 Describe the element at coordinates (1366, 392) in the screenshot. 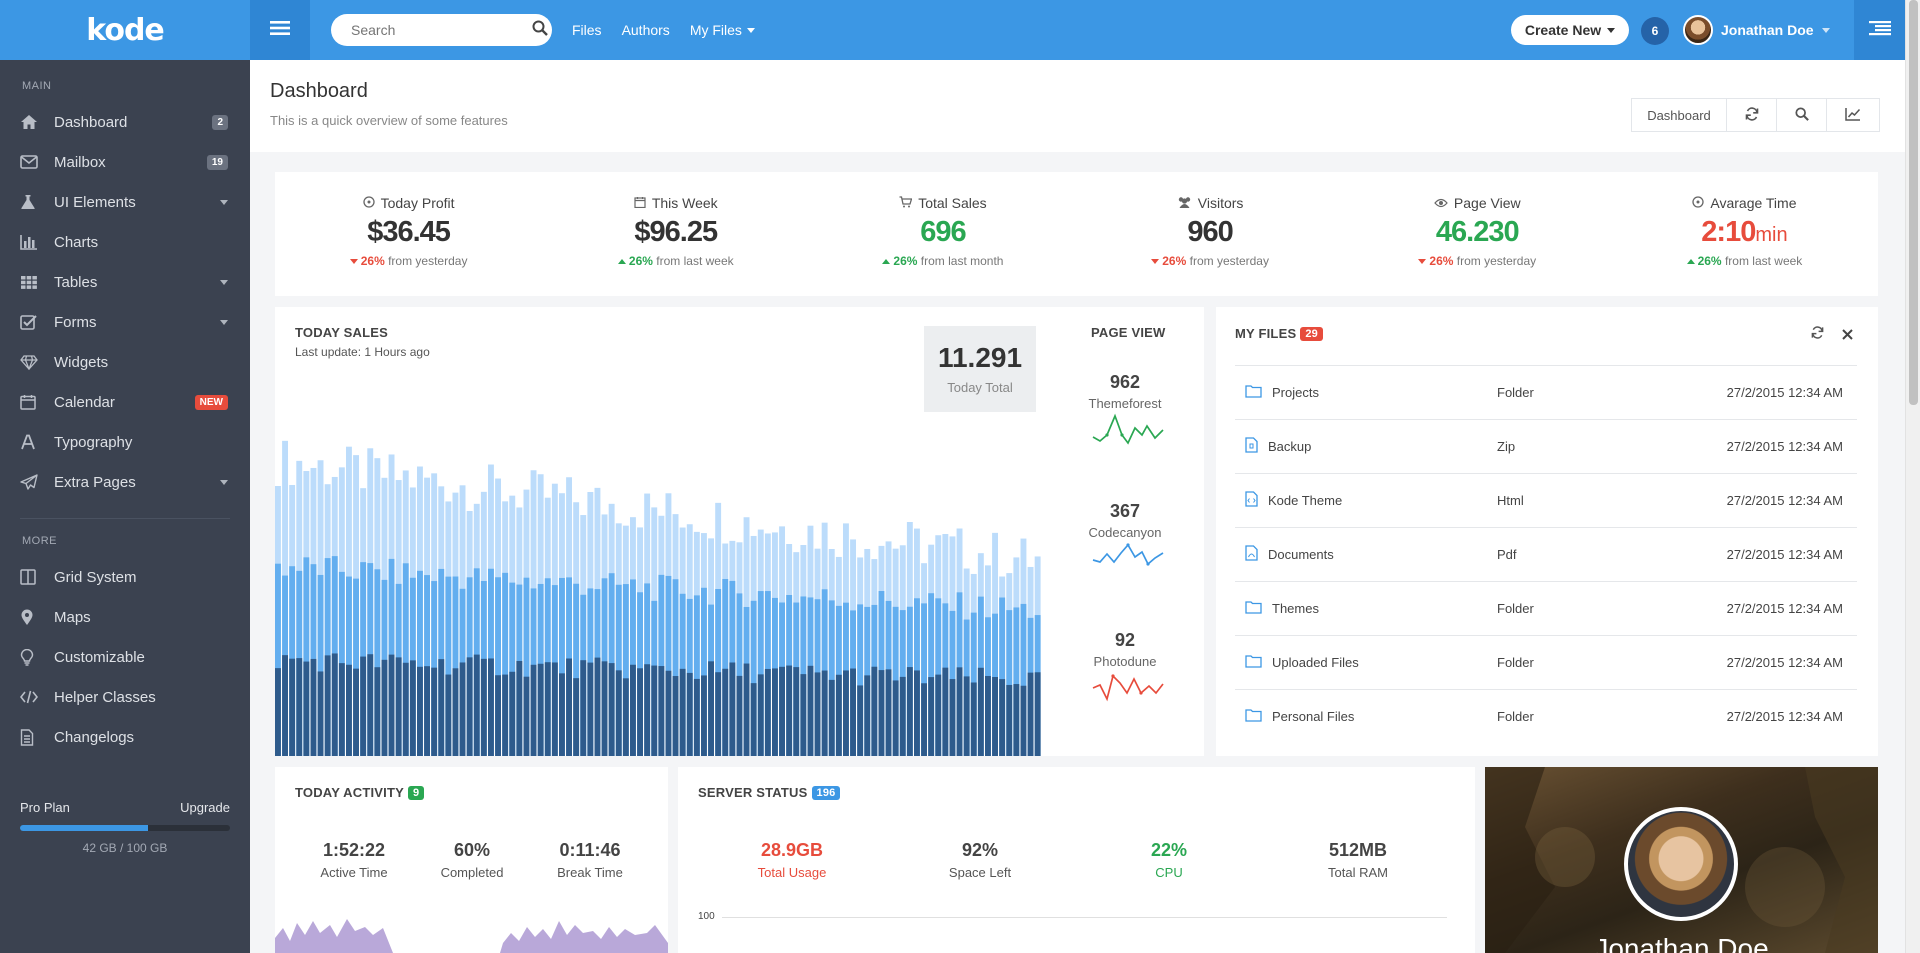

I see `file-name-cell: Projects` at that location.